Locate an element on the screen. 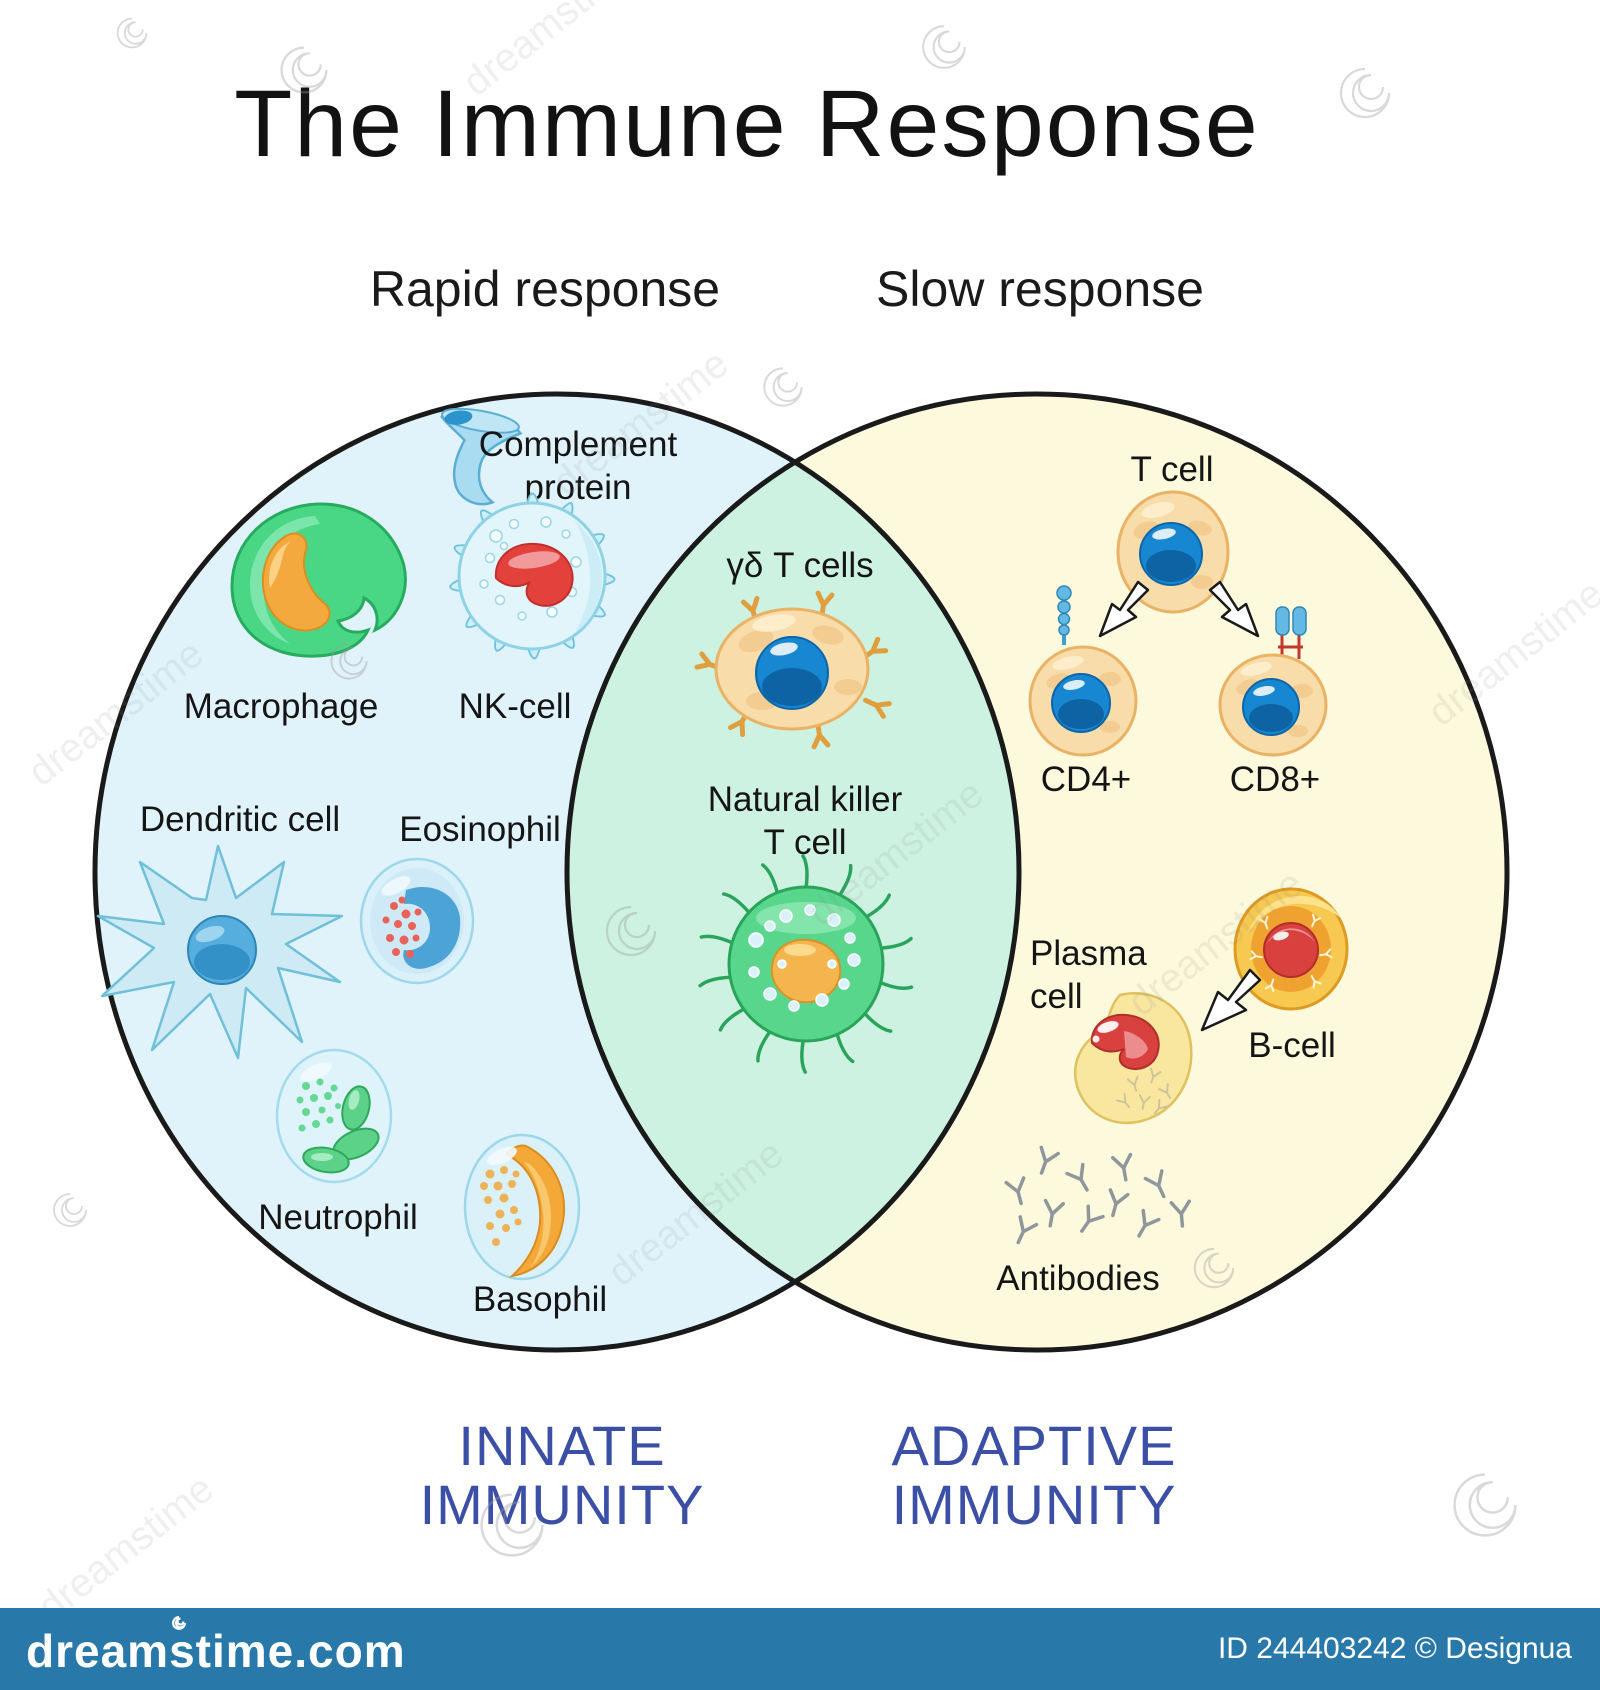 This screenshot has height=1690, width=1600. adaptive-immunity-label: ADAPTIVE IMMUNITY is located at coordinates (1034, 1475).